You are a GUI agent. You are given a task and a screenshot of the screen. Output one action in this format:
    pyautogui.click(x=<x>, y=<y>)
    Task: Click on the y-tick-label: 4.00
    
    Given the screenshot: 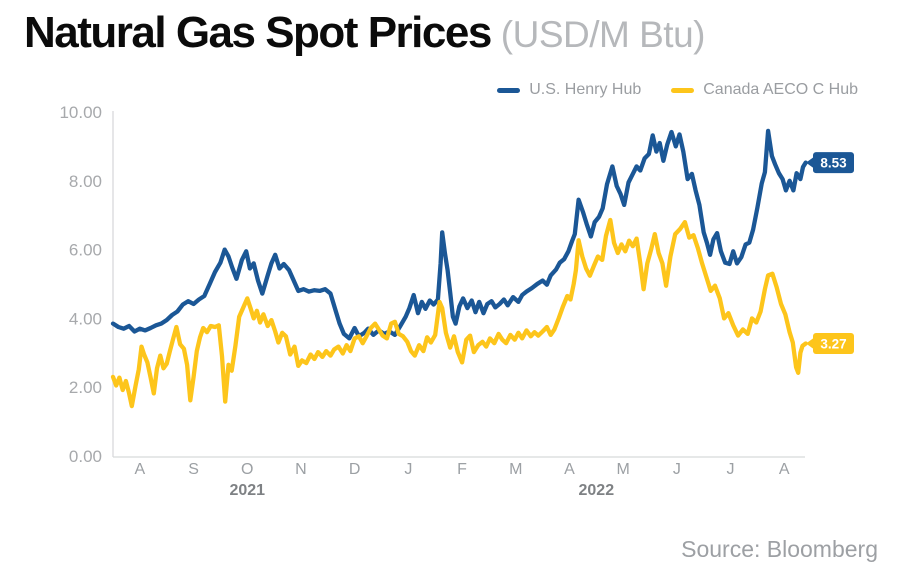 What is the action you would take?
    pyautogui.click(x=85, y=318)
    